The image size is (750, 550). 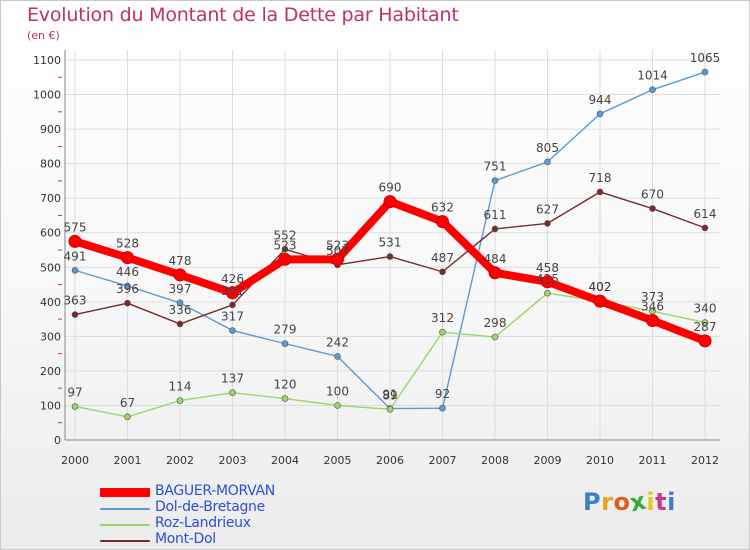 What do you see at coordinates (652, 297) in the screenshot?
I see `data-label-roz-landrieux: 373` at bounding box center [652, 297].